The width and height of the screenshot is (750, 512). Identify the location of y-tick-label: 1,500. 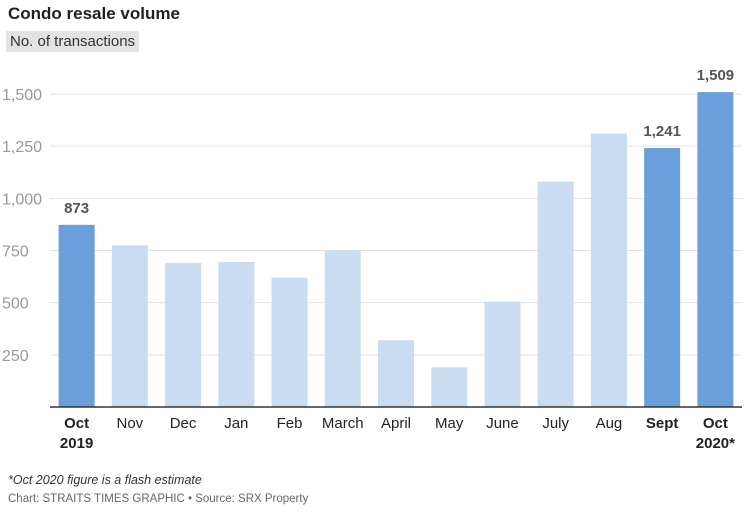
(22, 95).